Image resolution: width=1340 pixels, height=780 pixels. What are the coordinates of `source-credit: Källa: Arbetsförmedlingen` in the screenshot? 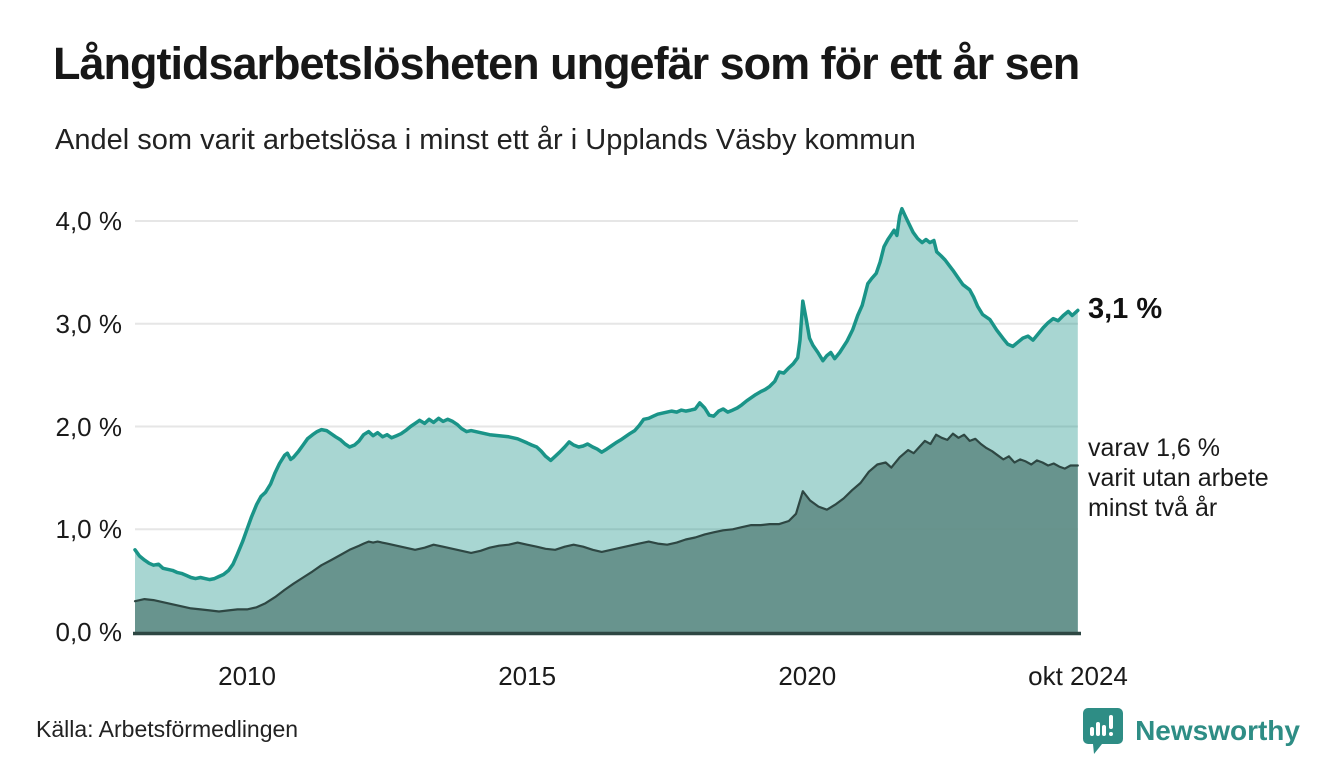 It's located at (167, 729).